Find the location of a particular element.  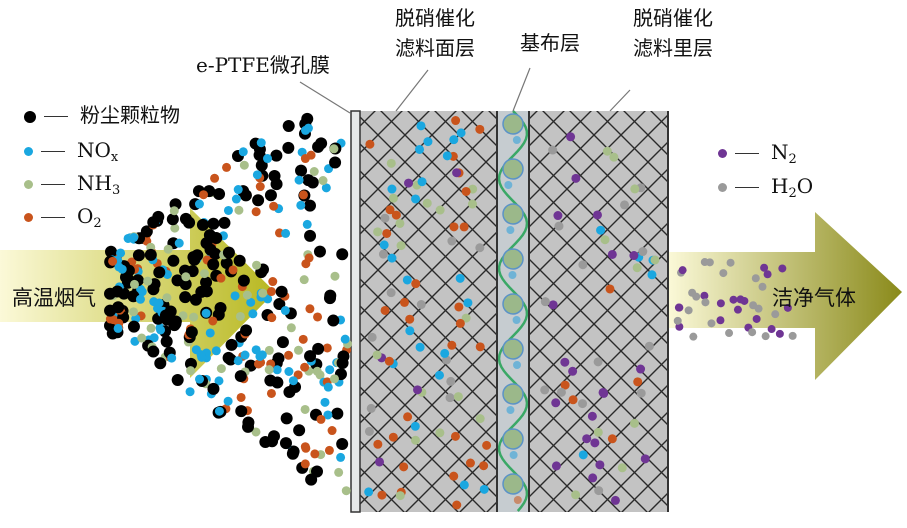

fiber-strand is located at coordinates (513, 311).